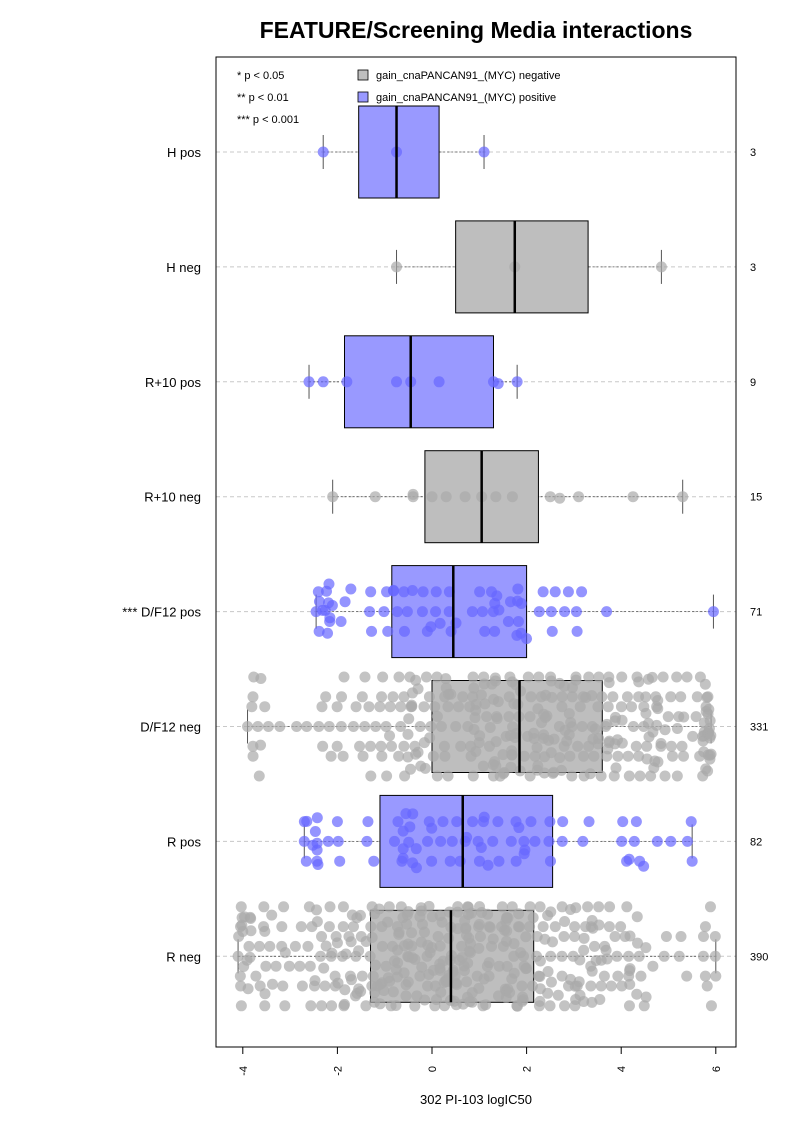 The width and height of the screenshot is (793, 1122). Describe the element at coordinates (753, 383) in the screenshot. I see `count-label-r-10-pos: 9` at that location.